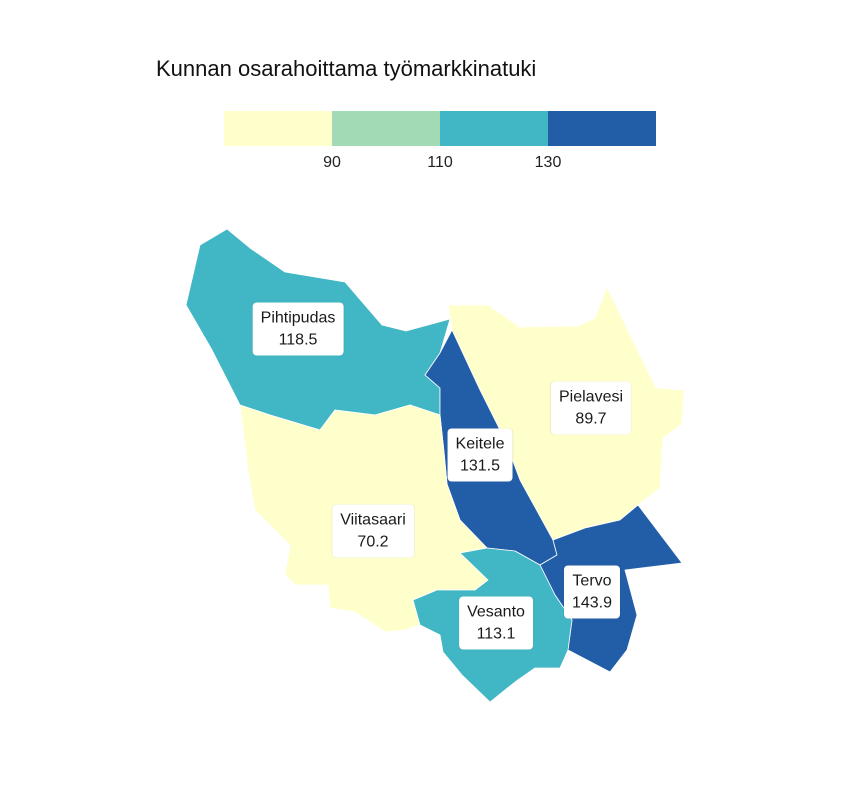  I want to click on label-keitele: Keitele 131.5, so click(480, 455).